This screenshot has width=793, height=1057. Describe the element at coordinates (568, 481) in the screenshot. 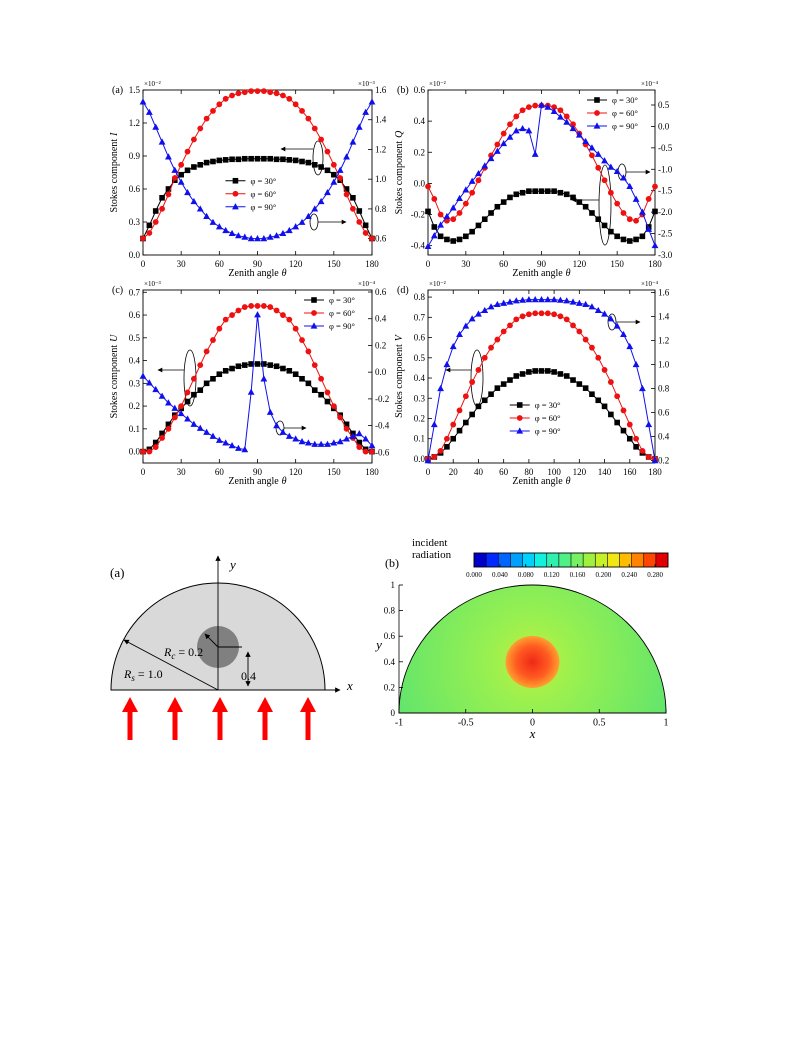

I see `label-symbol: θ` at that location.